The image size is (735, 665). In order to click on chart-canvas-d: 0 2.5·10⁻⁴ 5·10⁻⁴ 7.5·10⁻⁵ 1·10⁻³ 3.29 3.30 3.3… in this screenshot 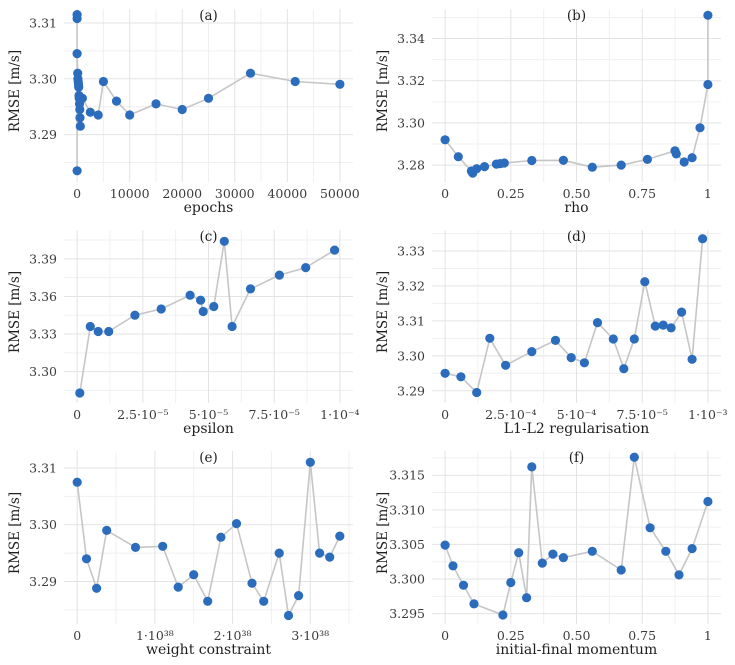, I will do `click(562, 326)`.